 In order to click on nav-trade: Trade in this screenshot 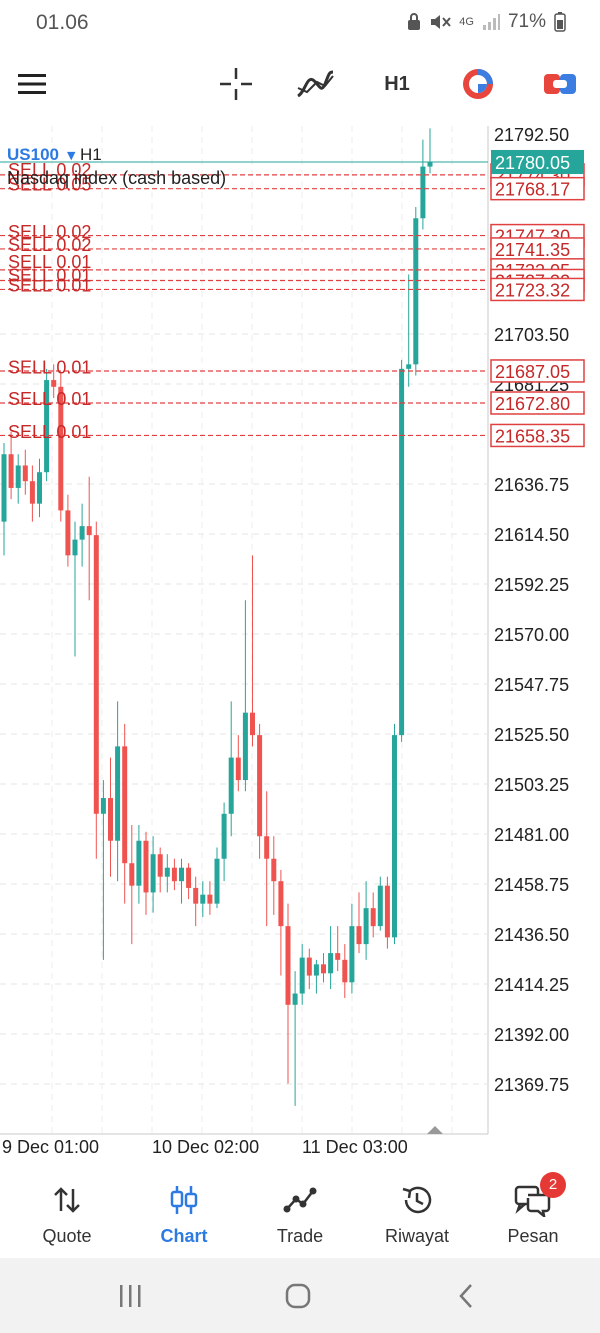, I will do `click(300, 1214)`.